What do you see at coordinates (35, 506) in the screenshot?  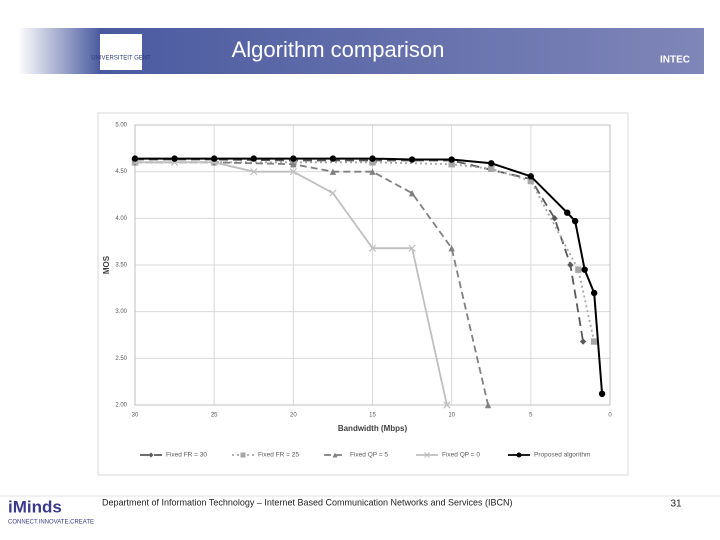 I see `logo-bottom: iMinds` at bounding box center [35, 506].